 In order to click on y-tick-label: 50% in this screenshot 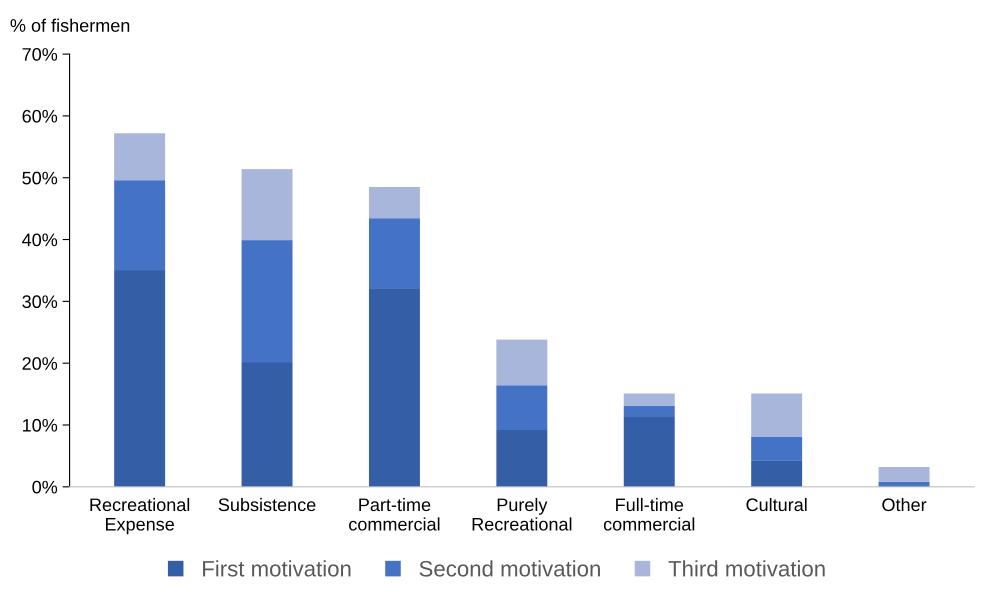, I will do `click(40, 178)`.